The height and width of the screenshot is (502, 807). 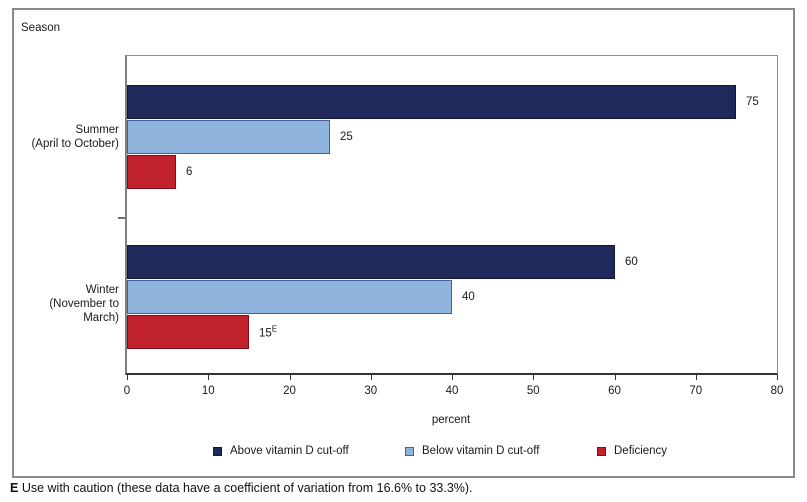 I want to click on bar-value-label: 40, so click(x=468, y=297).